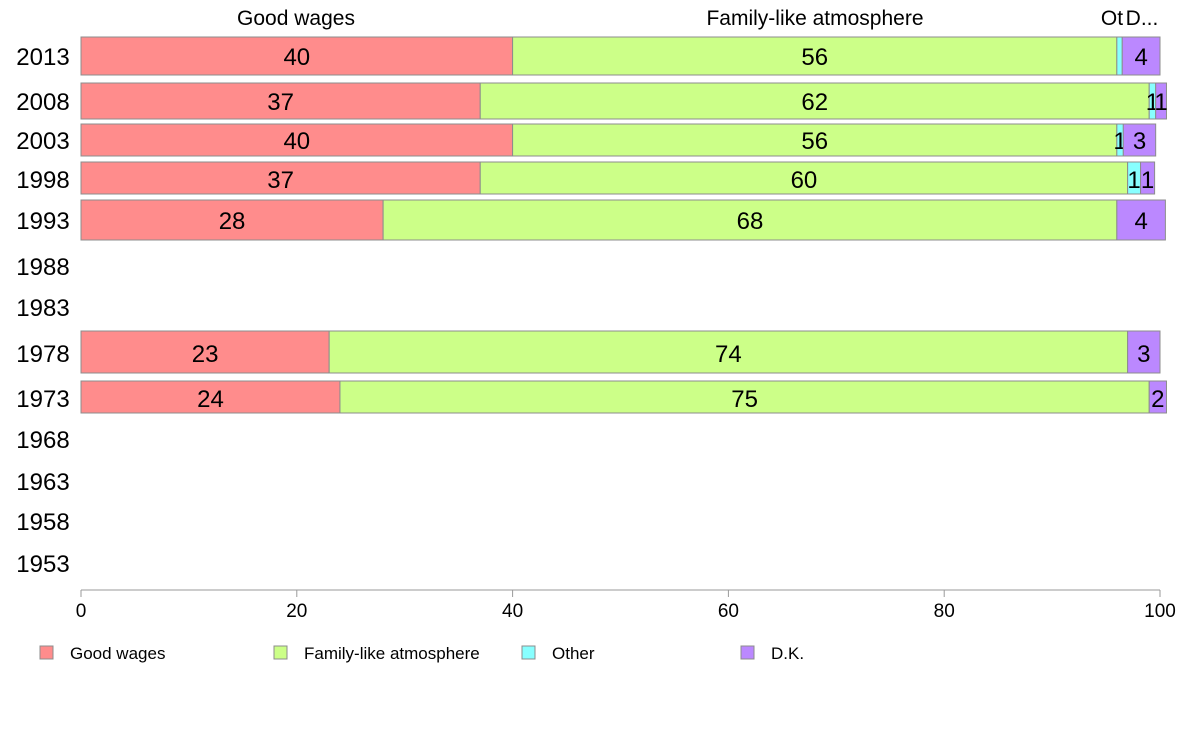 The height and width of the screenshot is (736, 1188). Describe the element at coordinates (42, 440) in the screenshot. I see `year-label-1968: 1968` at that location.